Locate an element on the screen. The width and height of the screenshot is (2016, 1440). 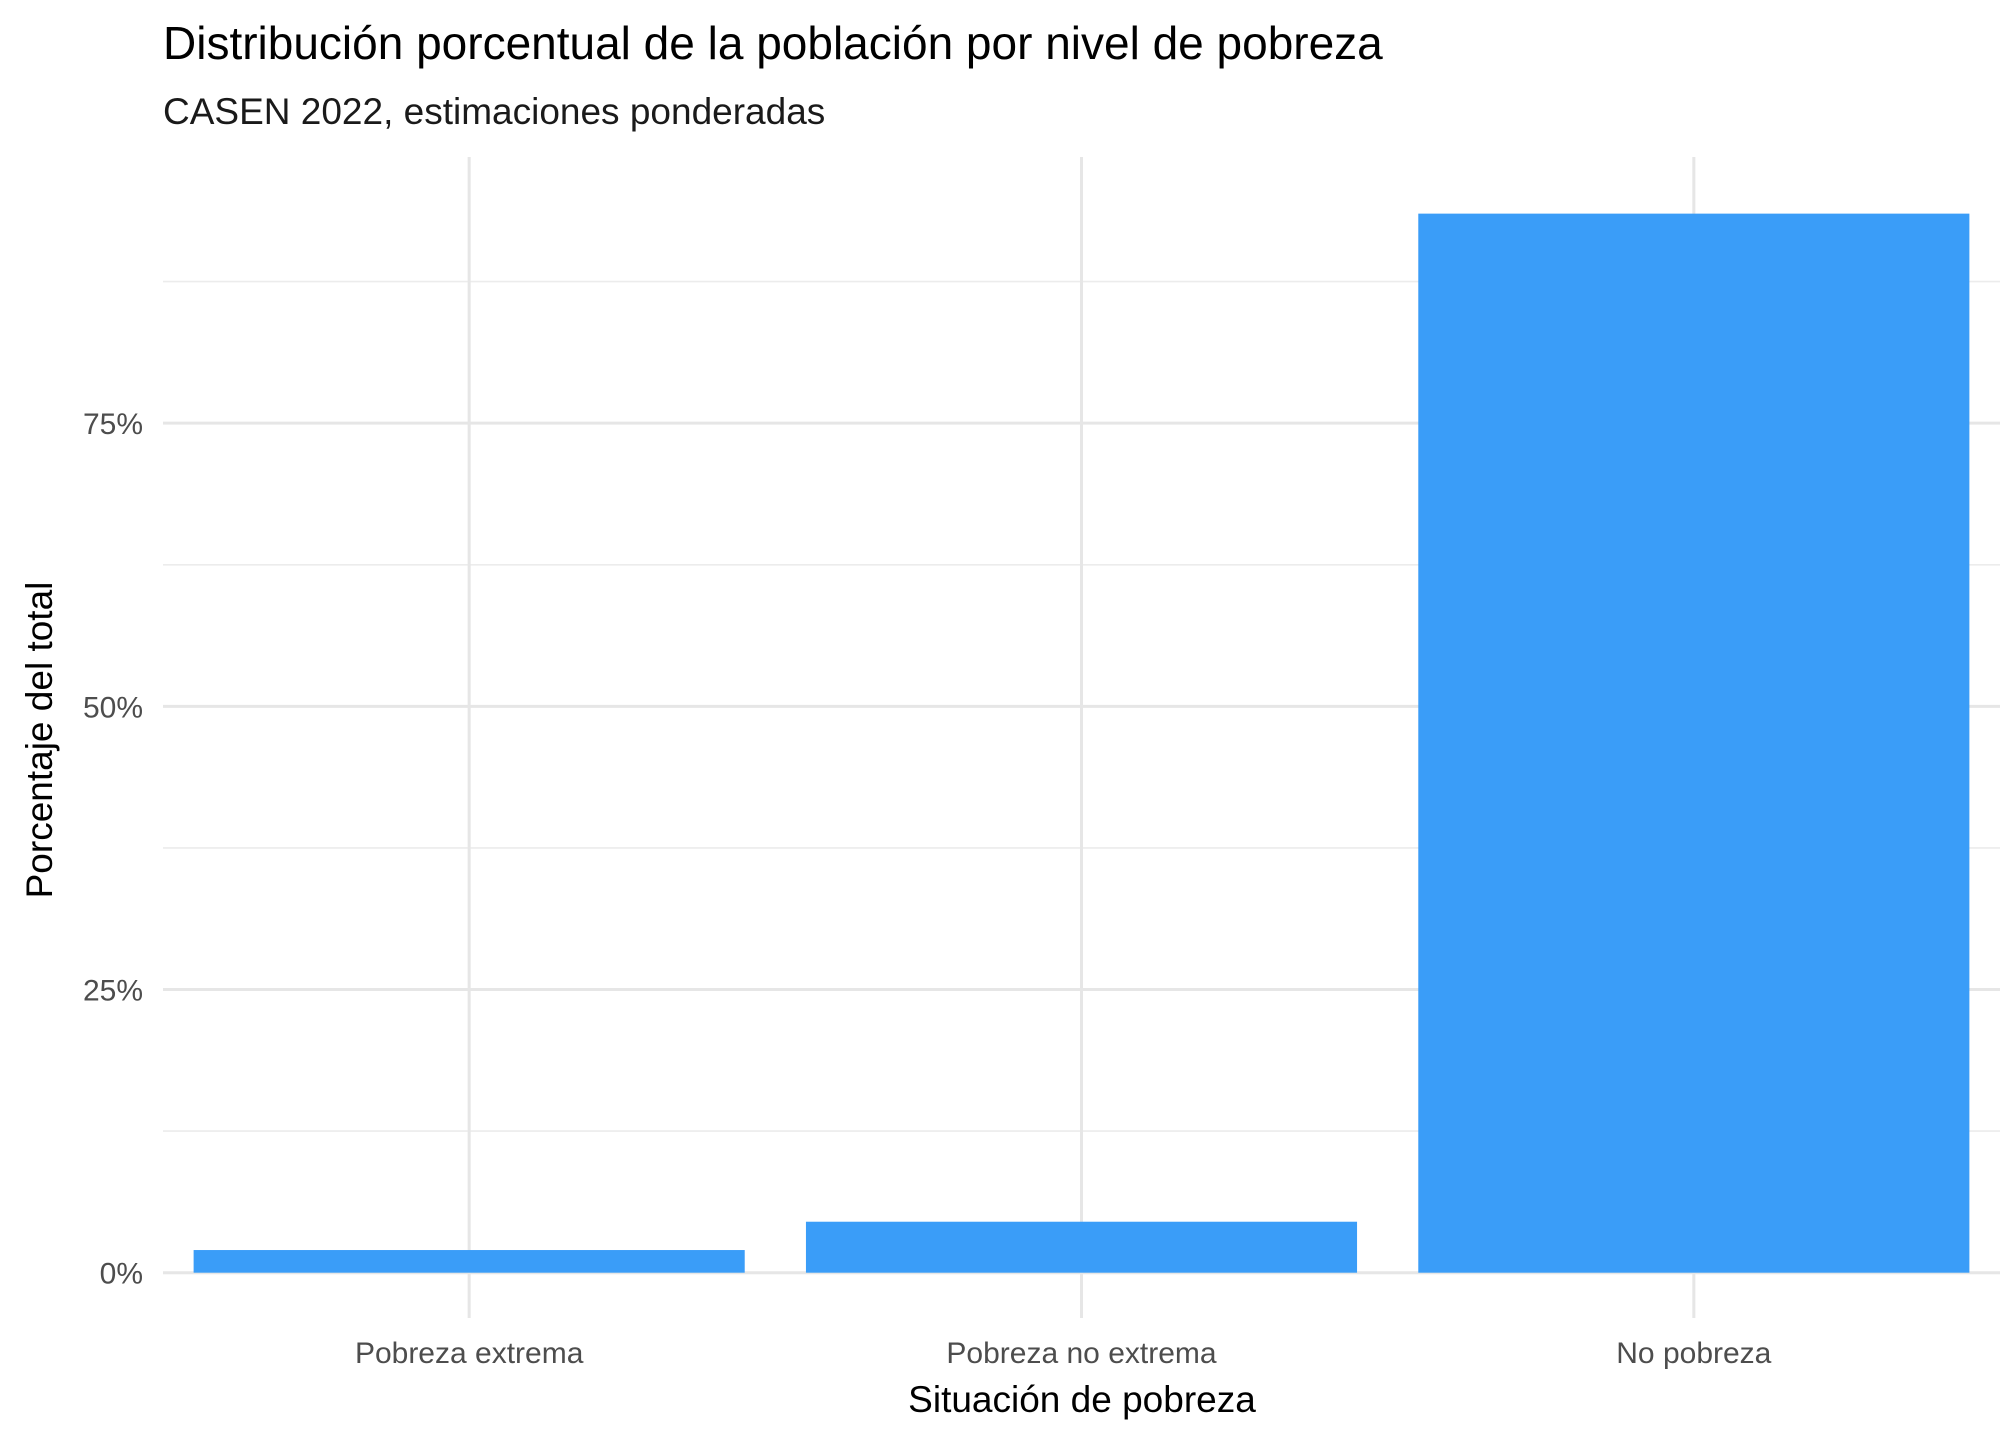
y-tick-label: 50% is located at coordinates (113, 707).